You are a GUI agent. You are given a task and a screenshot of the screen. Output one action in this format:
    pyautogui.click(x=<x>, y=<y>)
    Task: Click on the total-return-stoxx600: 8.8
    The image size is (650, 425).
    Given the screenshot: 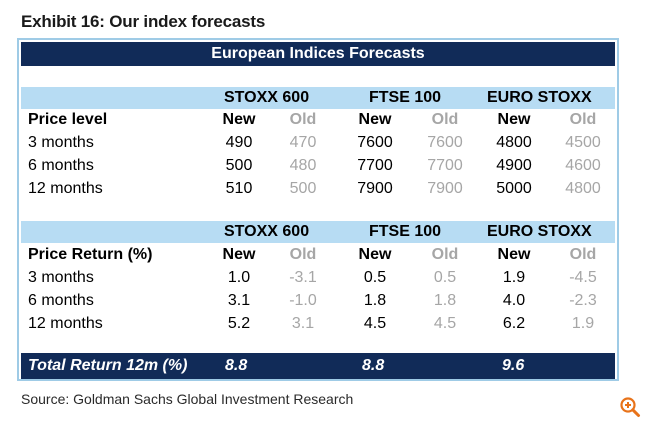 What is the action you would take?
    pyautogui.click(x=236, y=365)
    